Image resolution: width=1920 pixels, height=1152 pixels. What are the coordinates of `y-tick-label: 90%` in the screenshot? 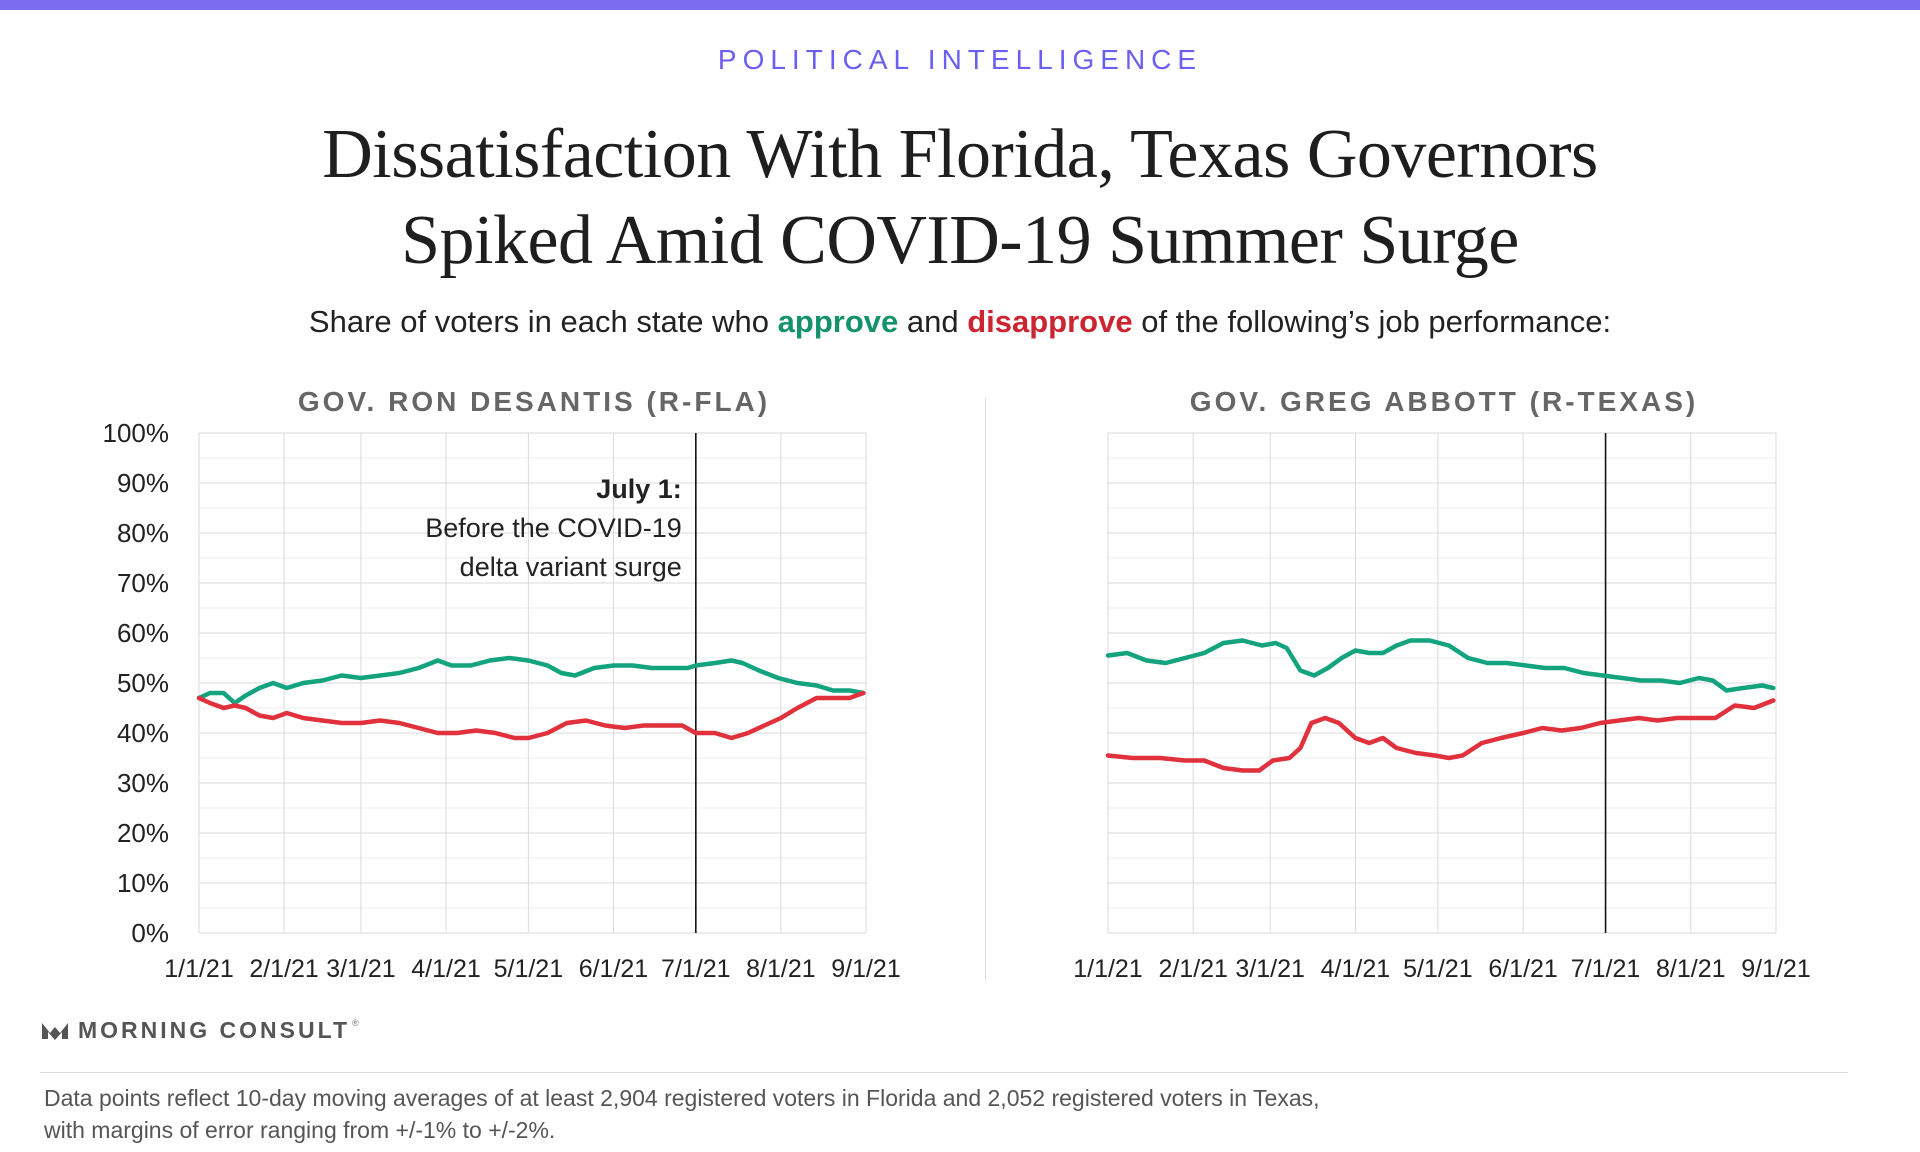 It's located at (143, 483).